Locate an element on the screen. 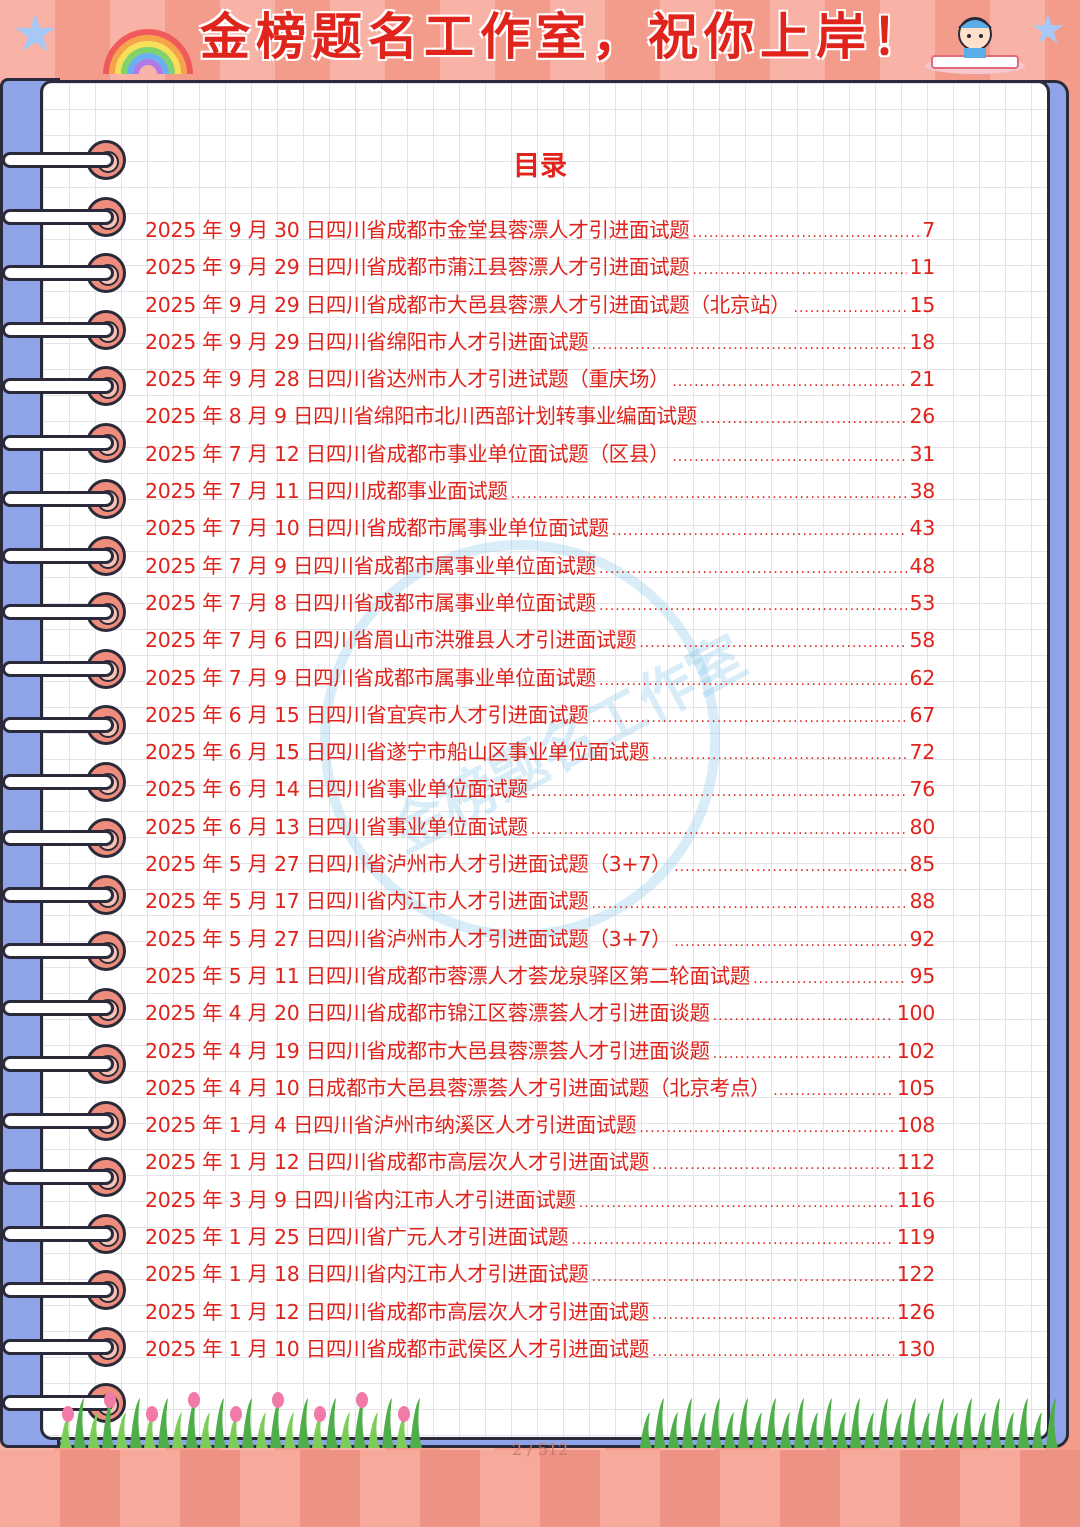  toc-entry-page: 122 is located at coordinates (916, 1274).